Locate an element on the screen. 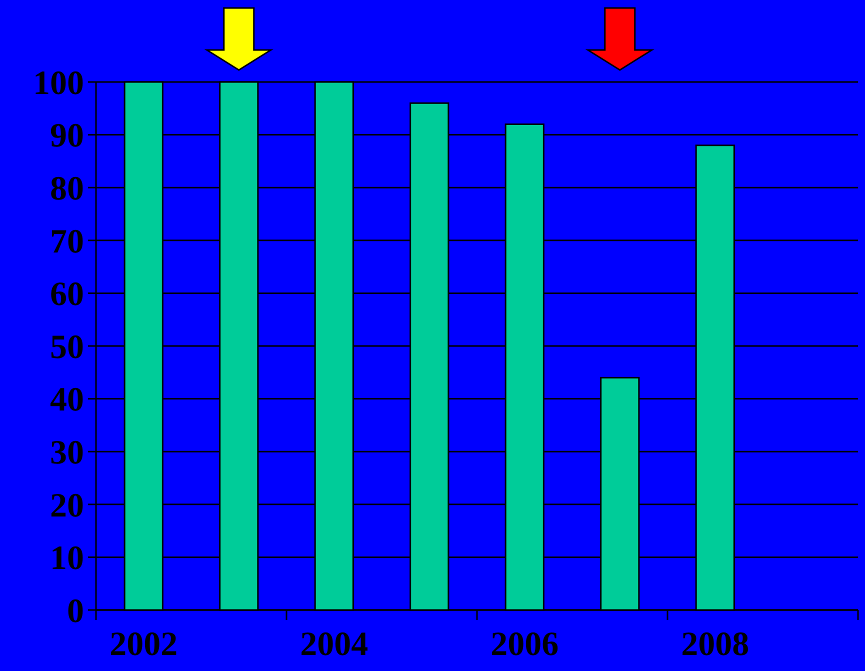  y-tick-label: 40 is located at coordinates (67, 400).